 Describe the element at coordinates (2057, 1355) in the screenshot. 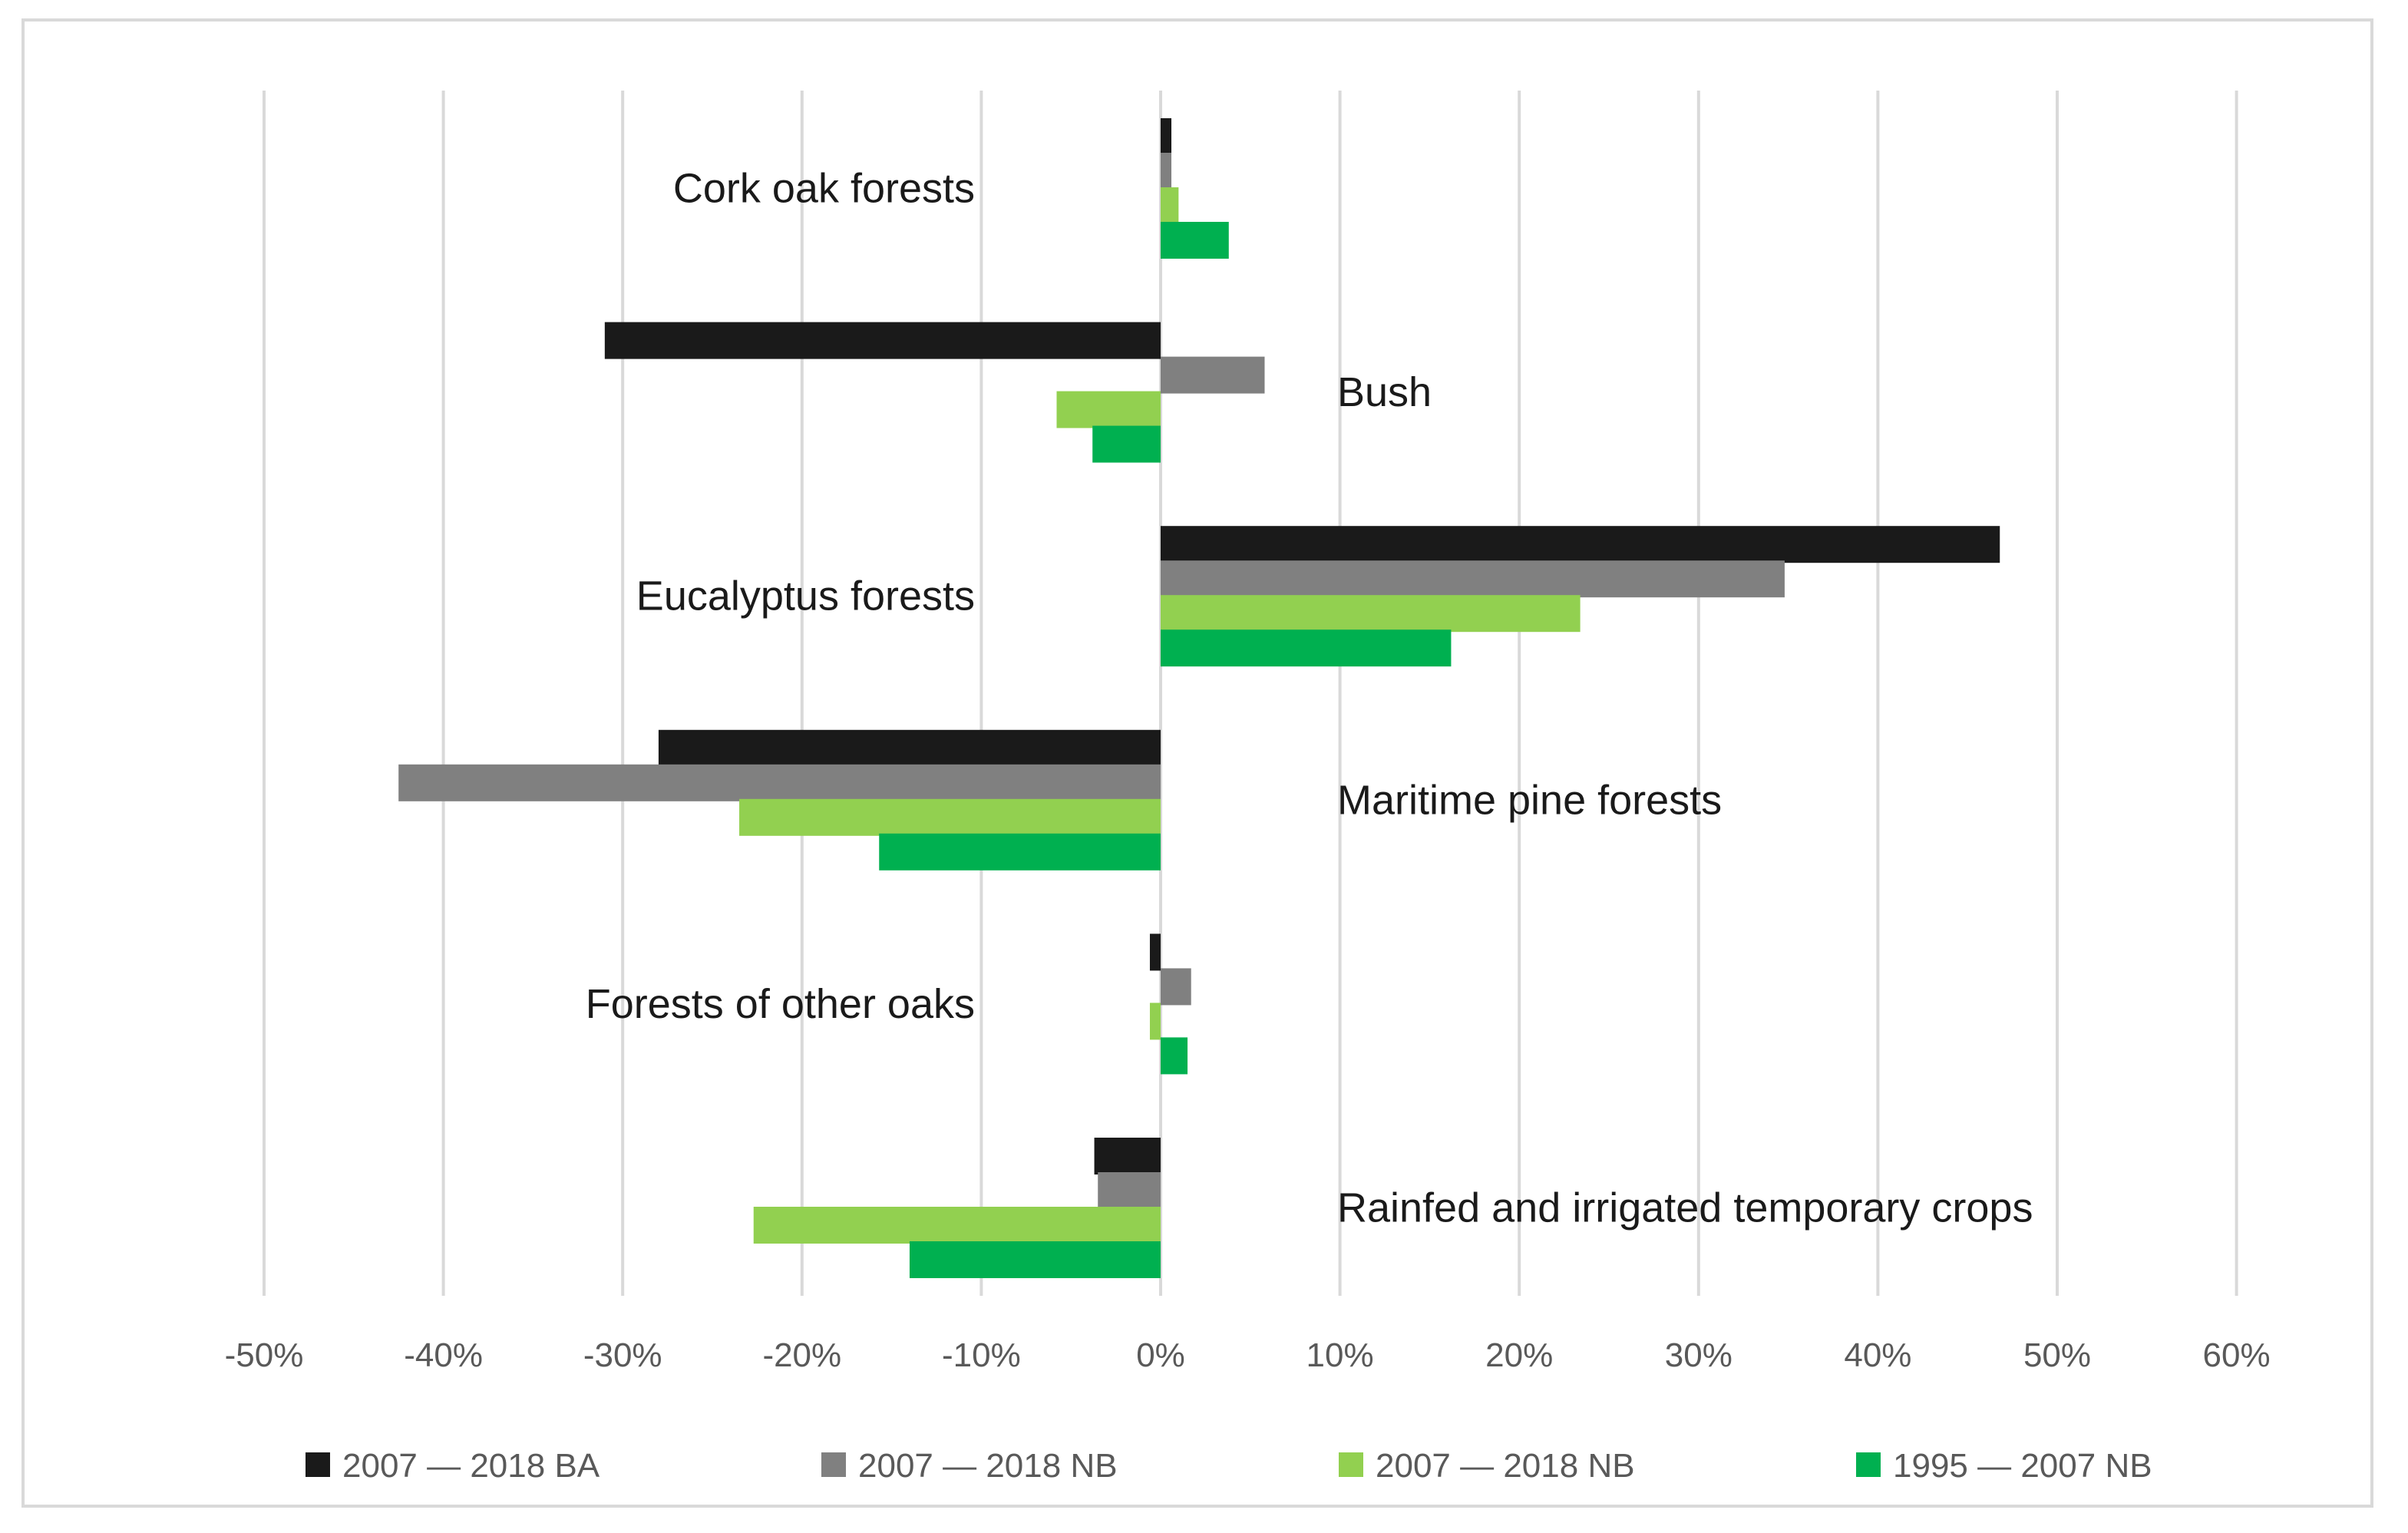

I see `x-tick-label: 50%` at that location.